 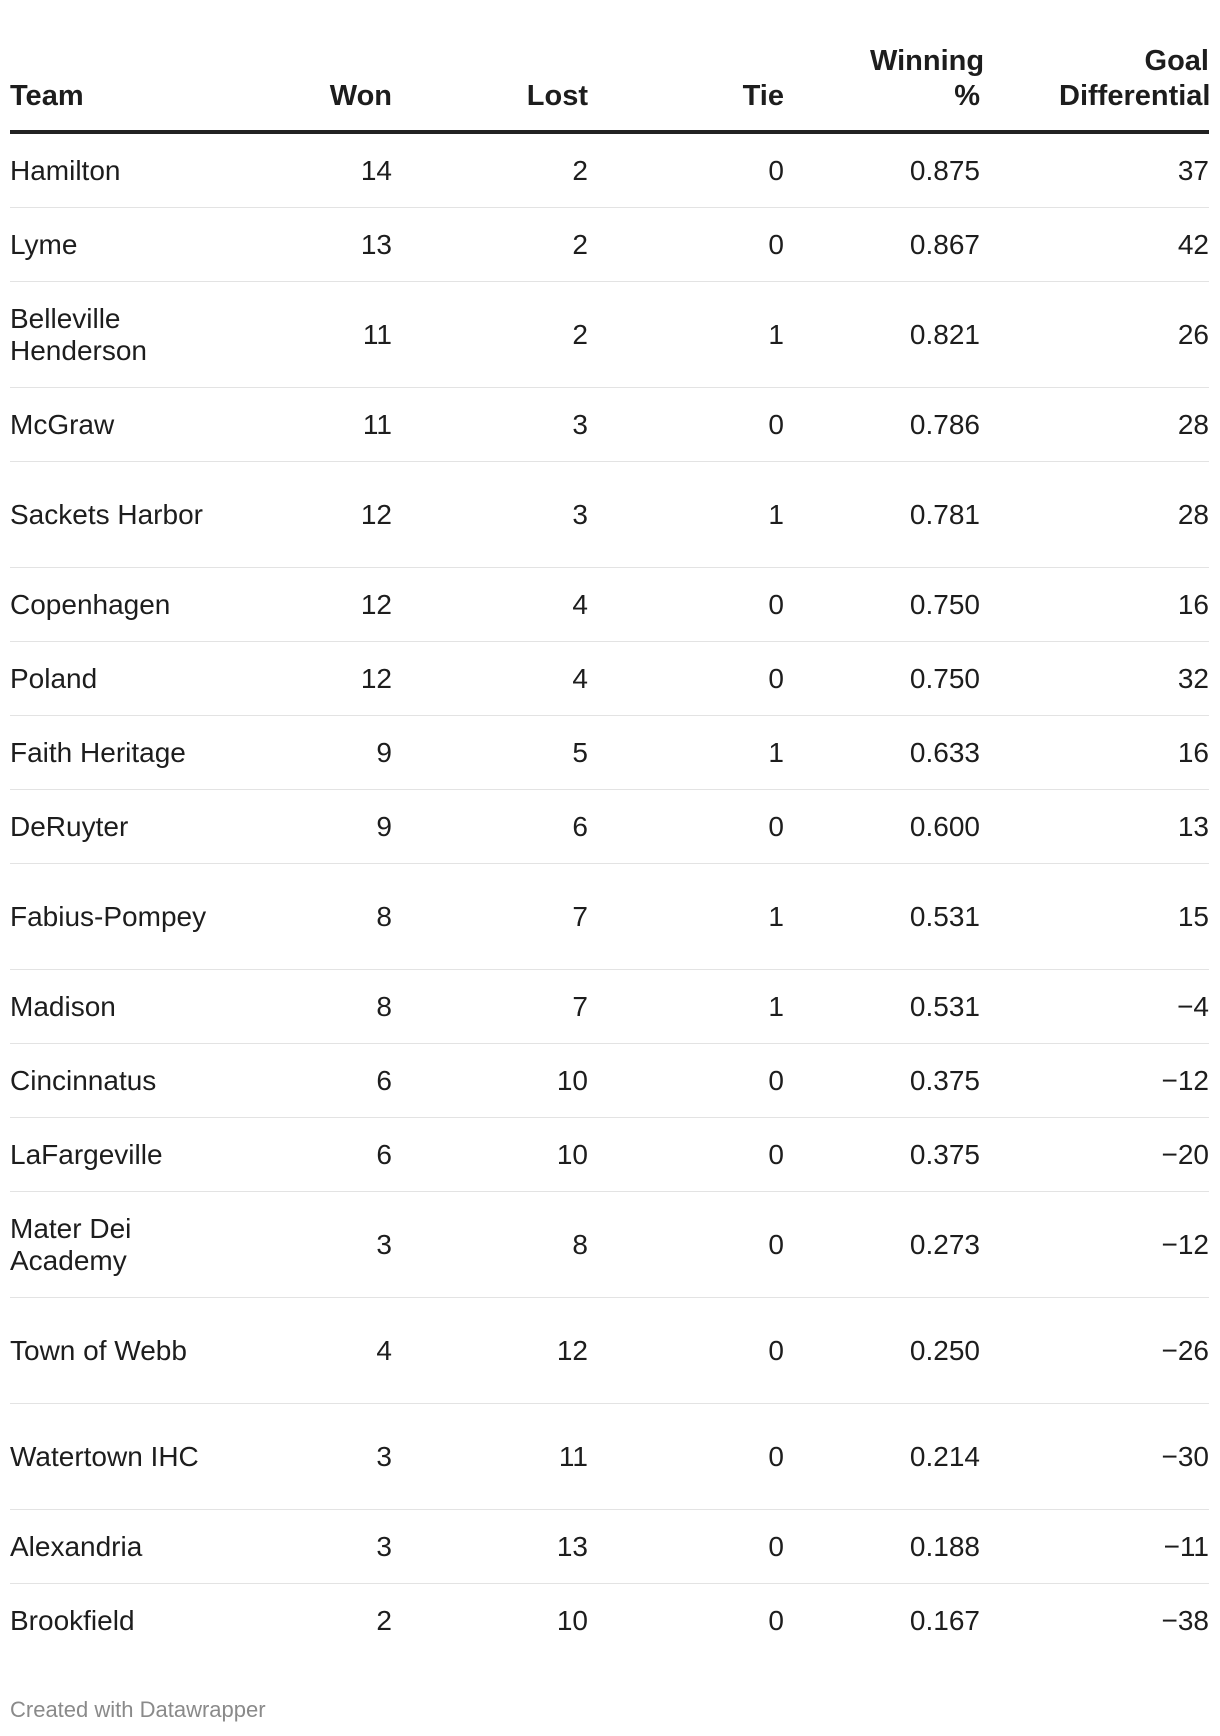 I want to click on table-row: Hamilton 14 2 0 0.875 37, so click(x=609, y=170).